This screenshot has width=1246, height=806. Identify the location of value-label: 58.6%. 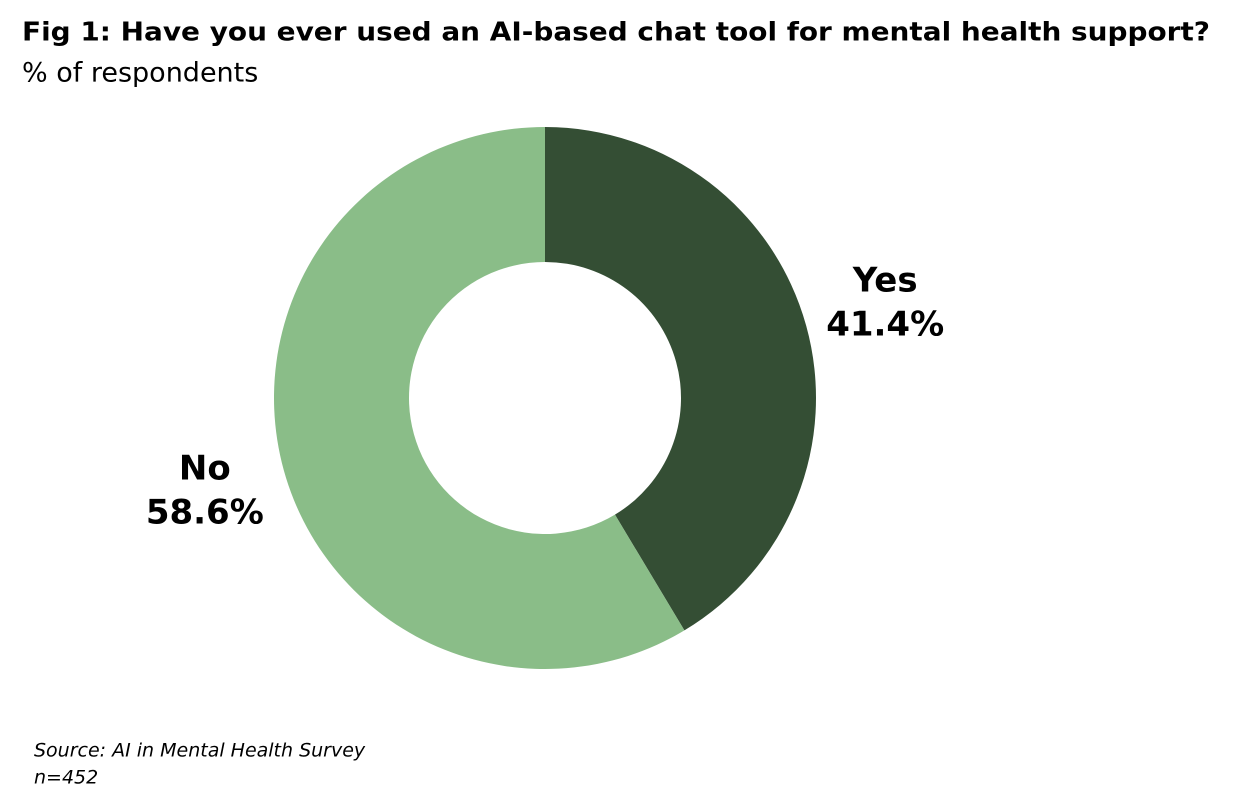
(205, 513).